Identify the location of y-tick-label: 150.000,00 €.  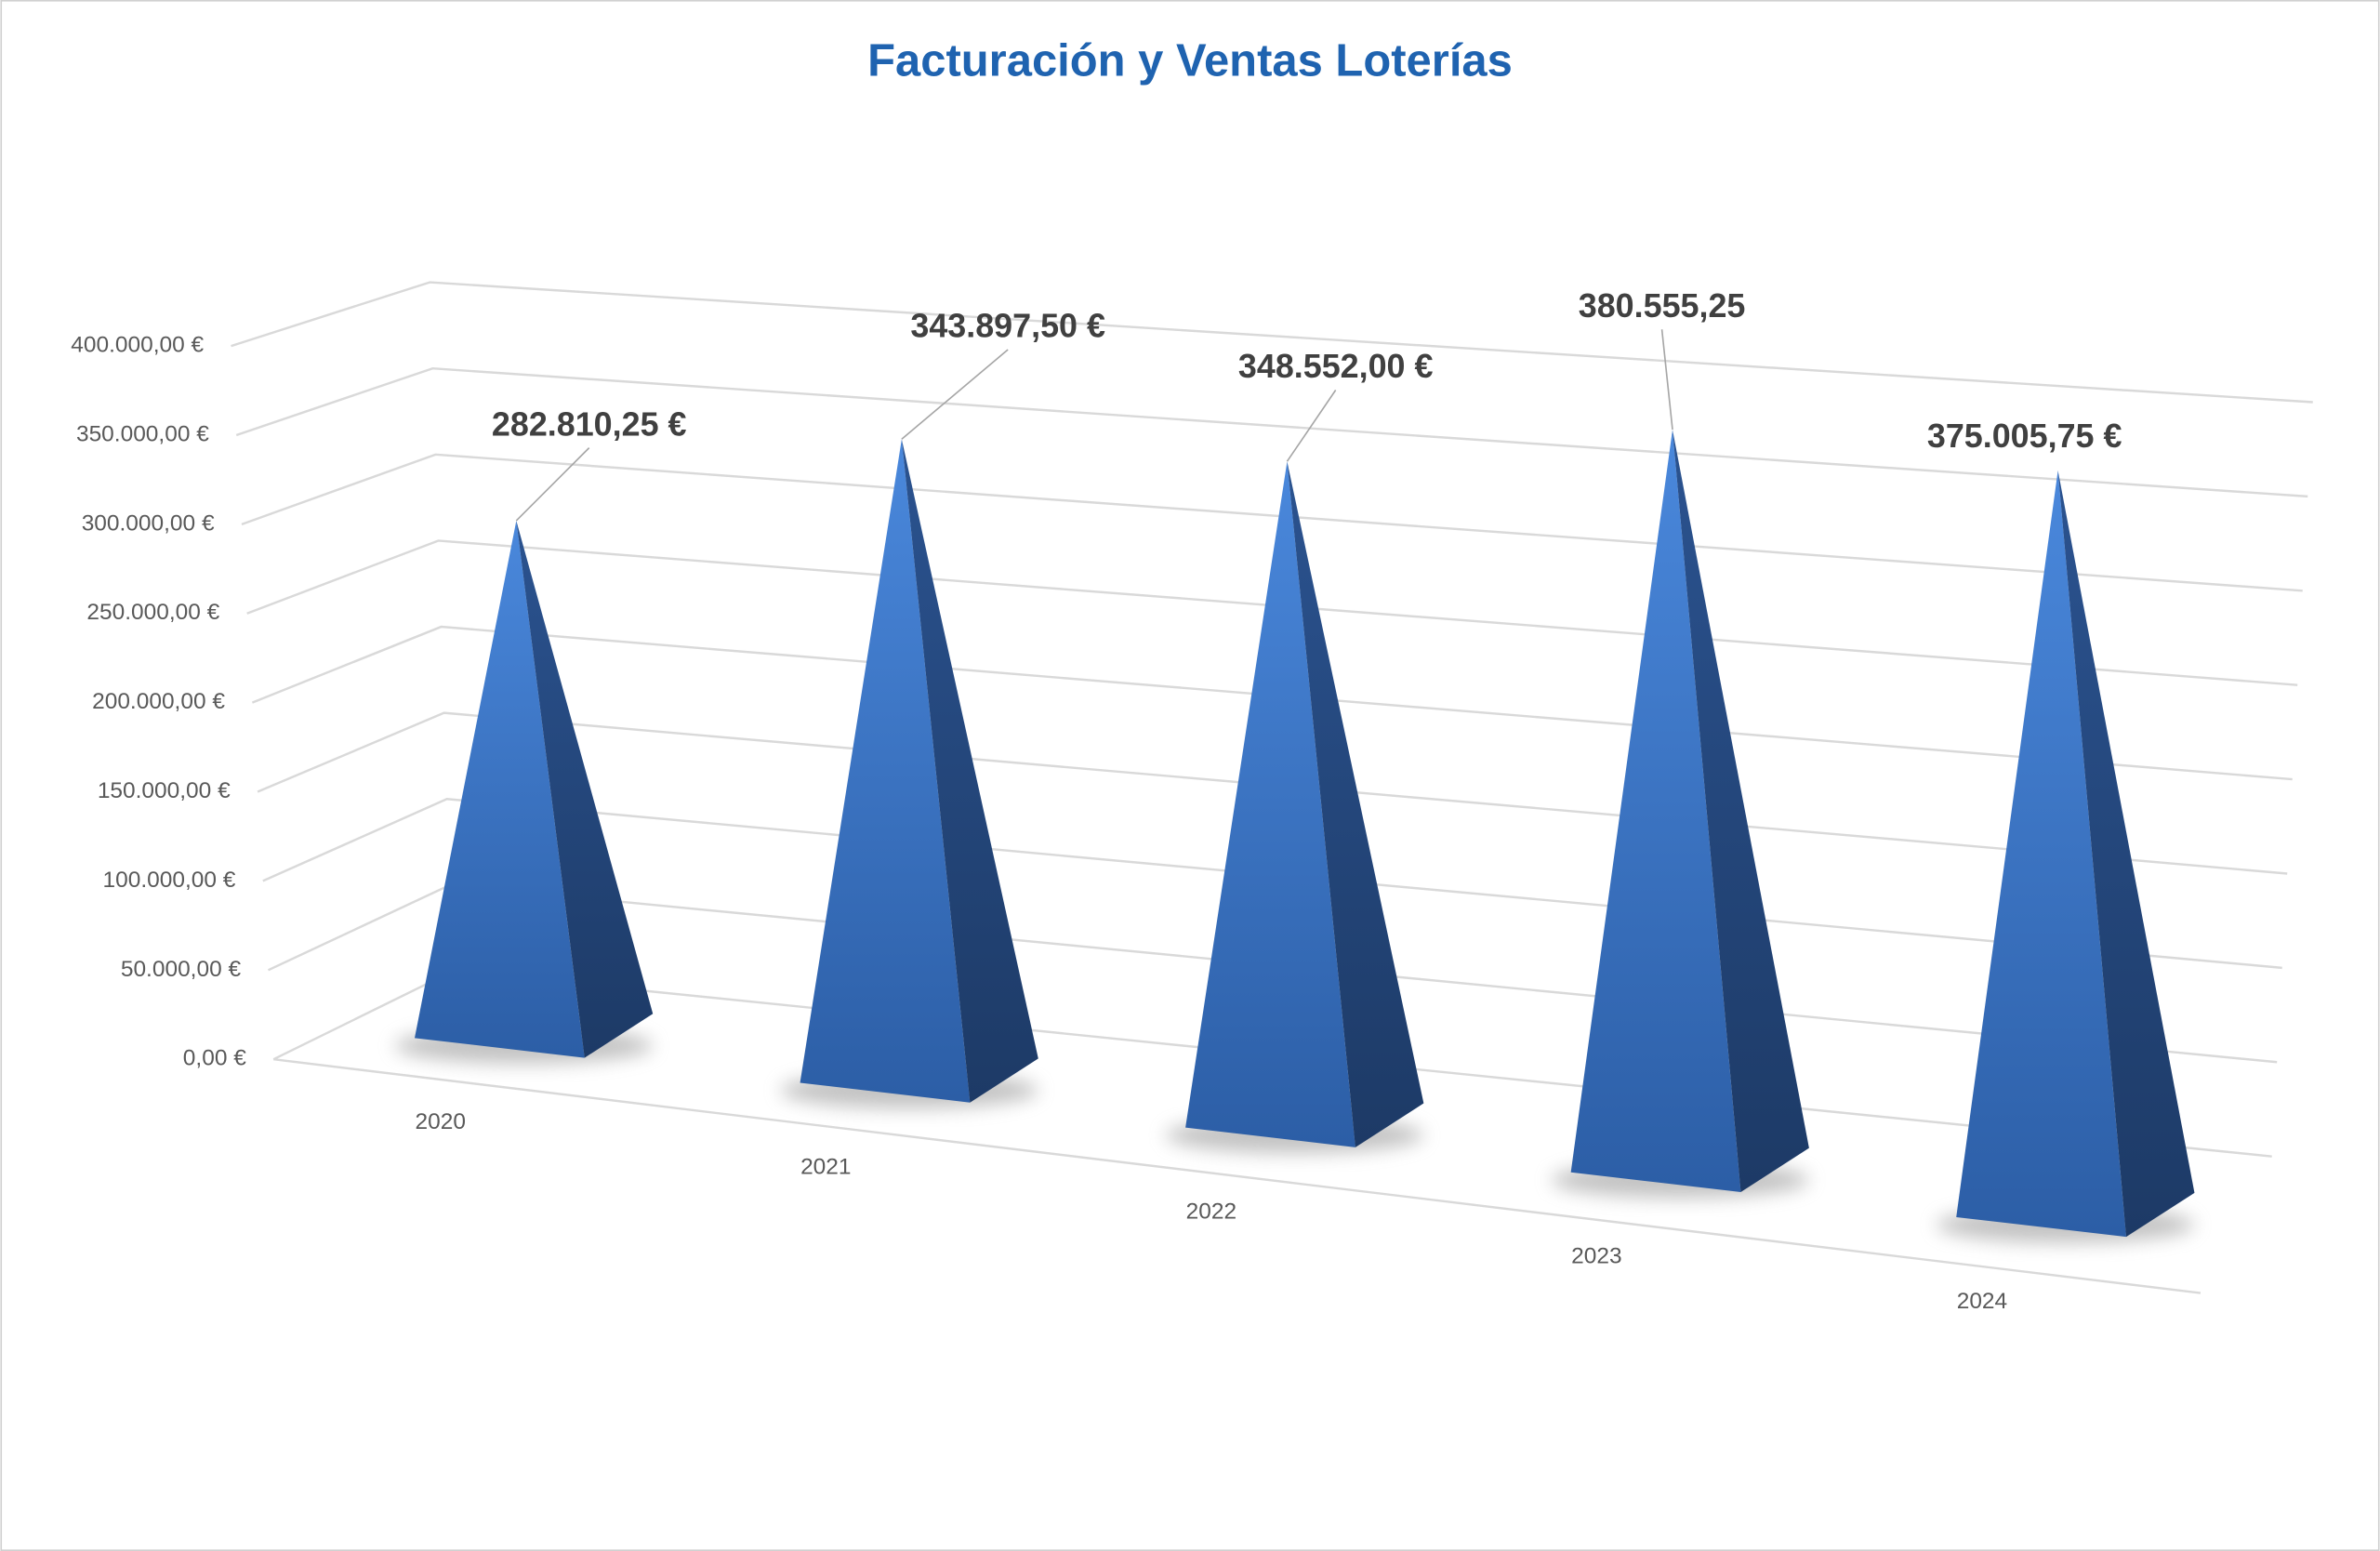
(164, 790).